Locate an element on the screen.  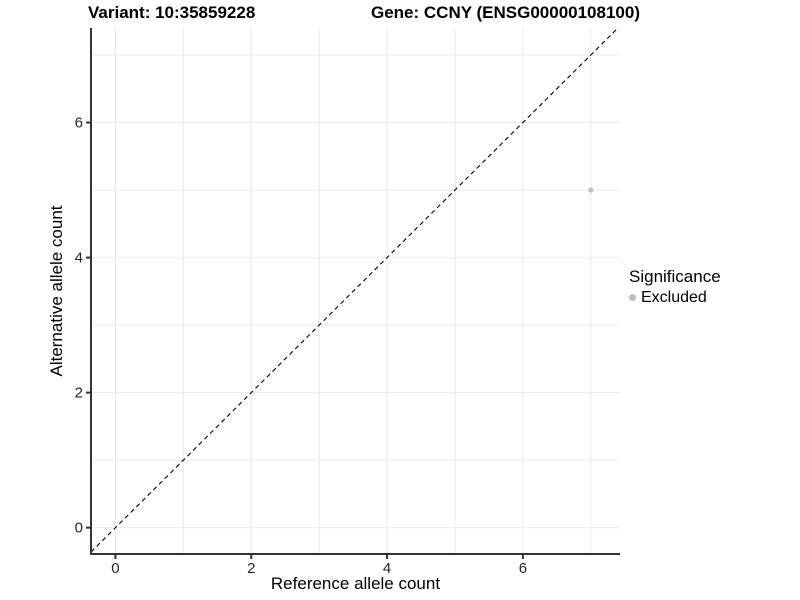
y-tick-label: 2 is located at coordinates (79, 393).